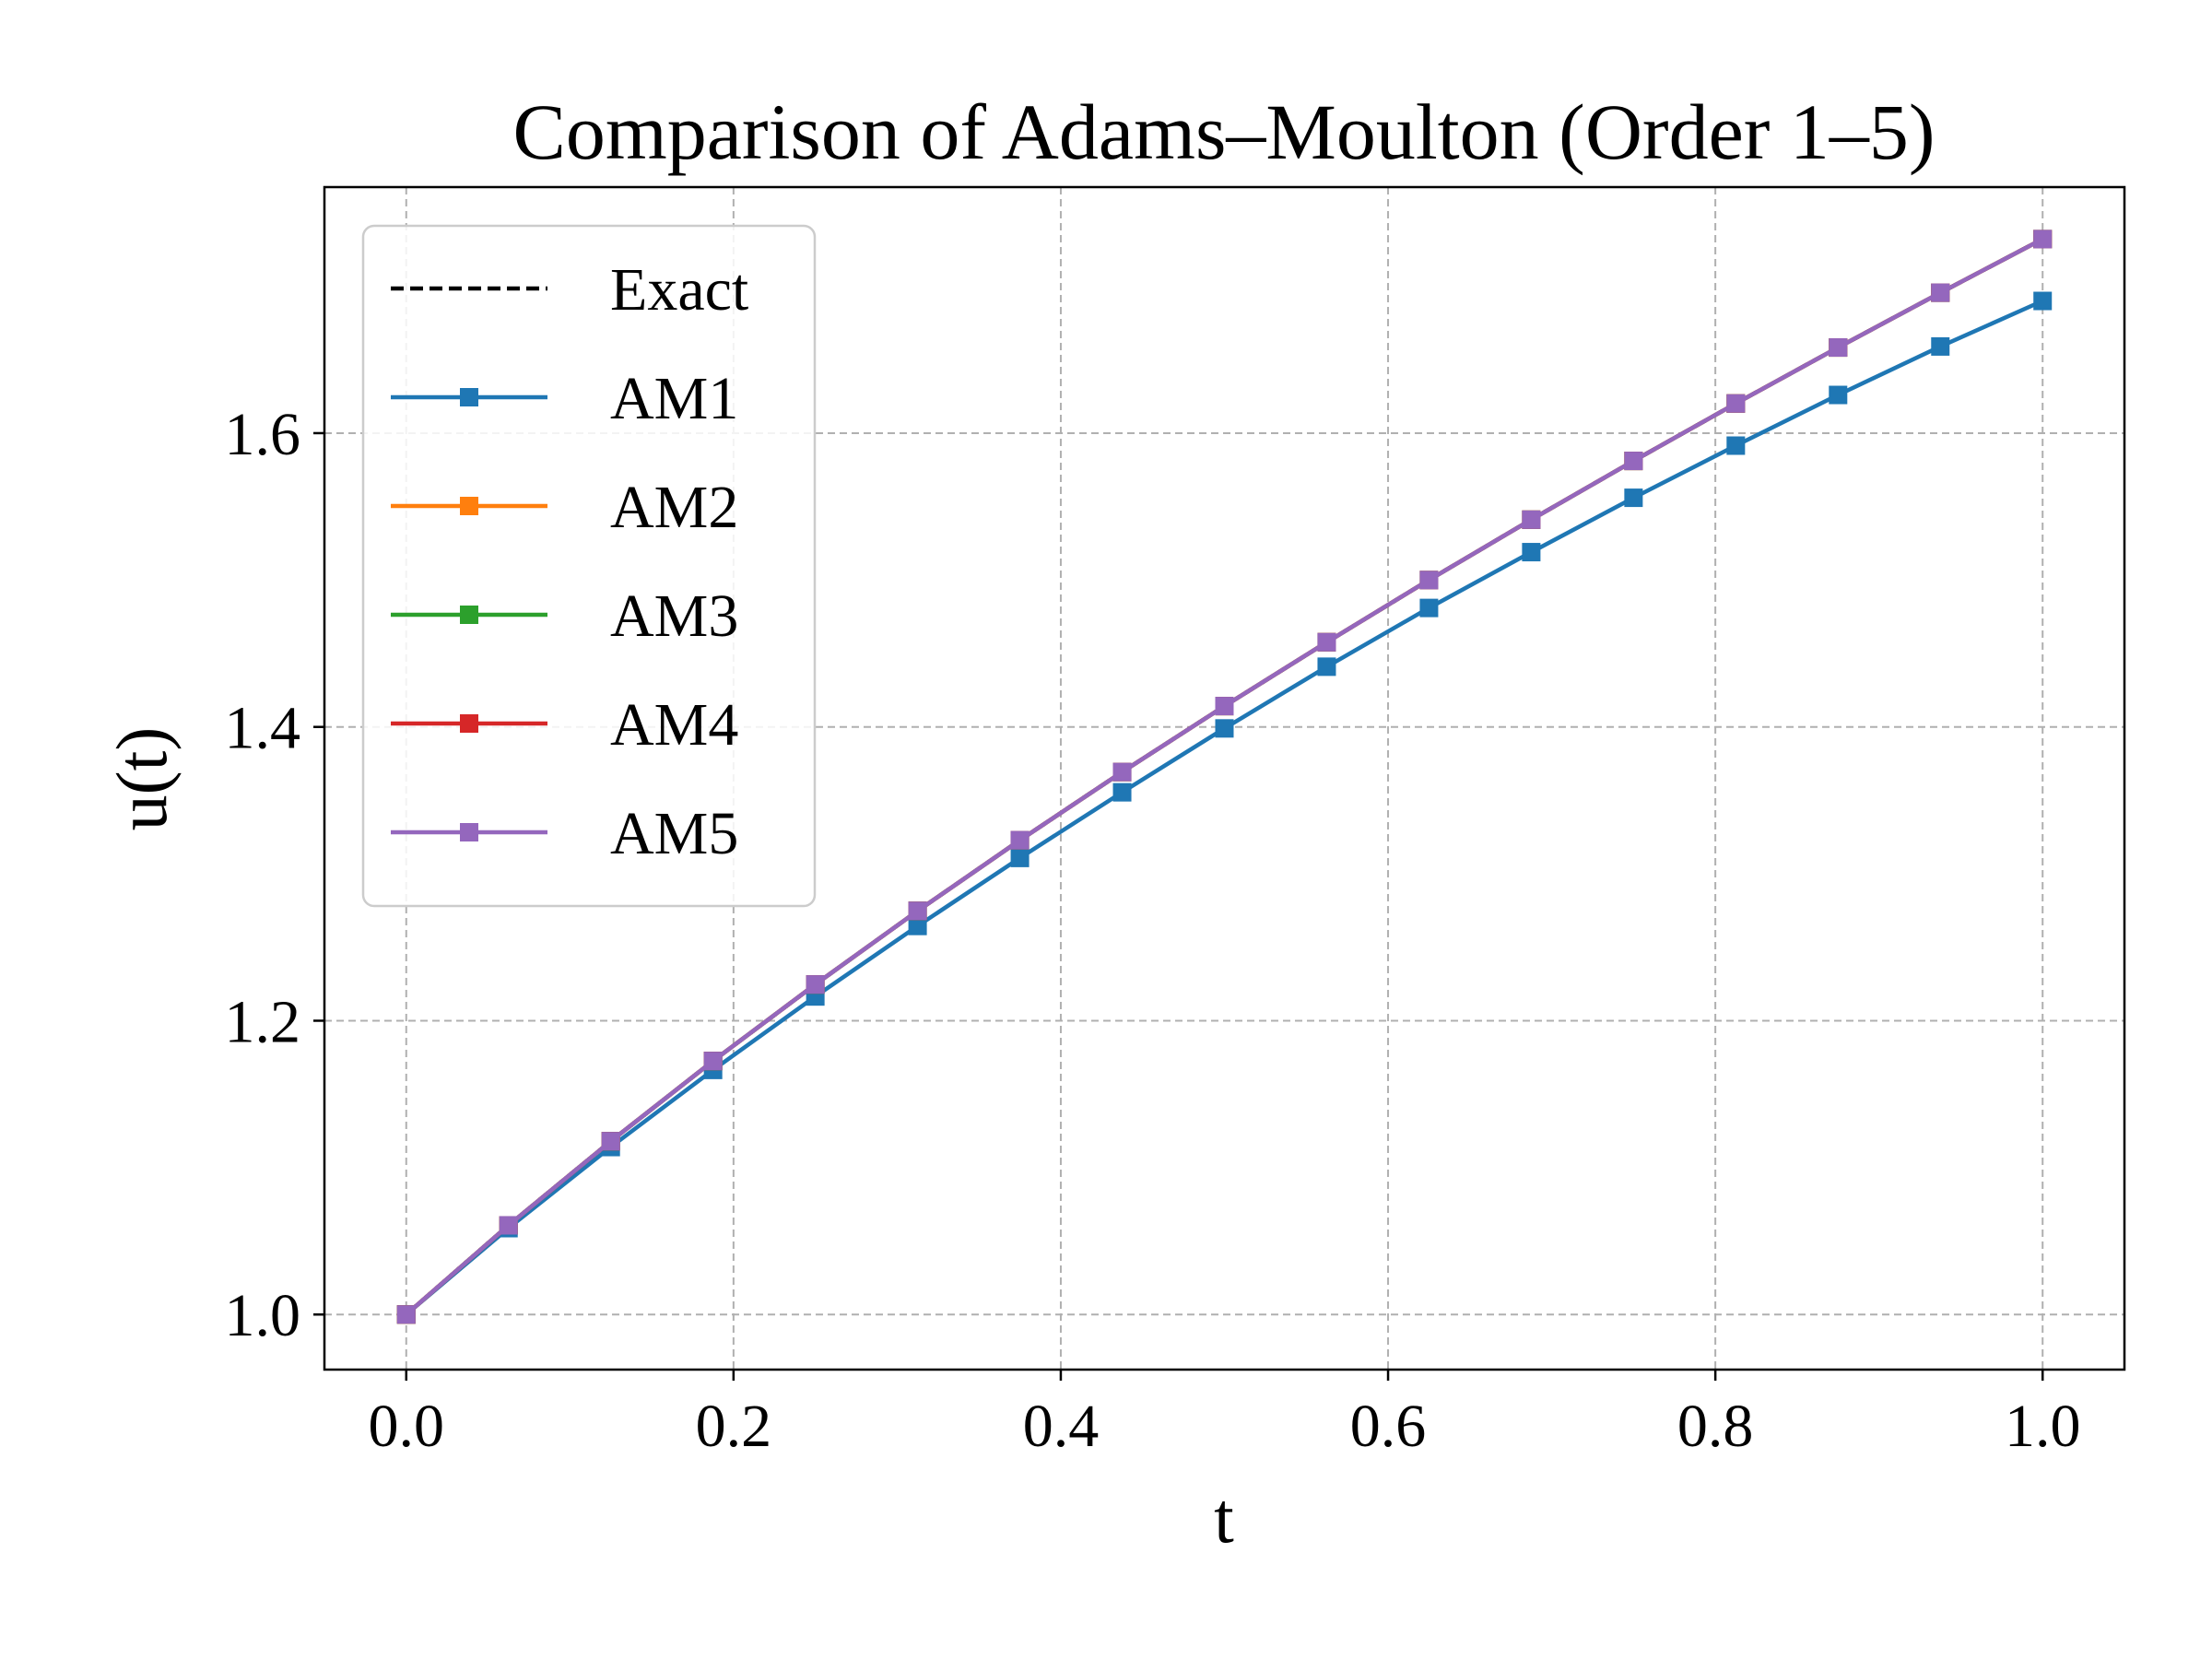 This screenshot has height=1659, width=2212. What do you see at coordinates (679, 290) in the screenshot?
I see `legend-label: Exact` at bounding box center [679, 290].